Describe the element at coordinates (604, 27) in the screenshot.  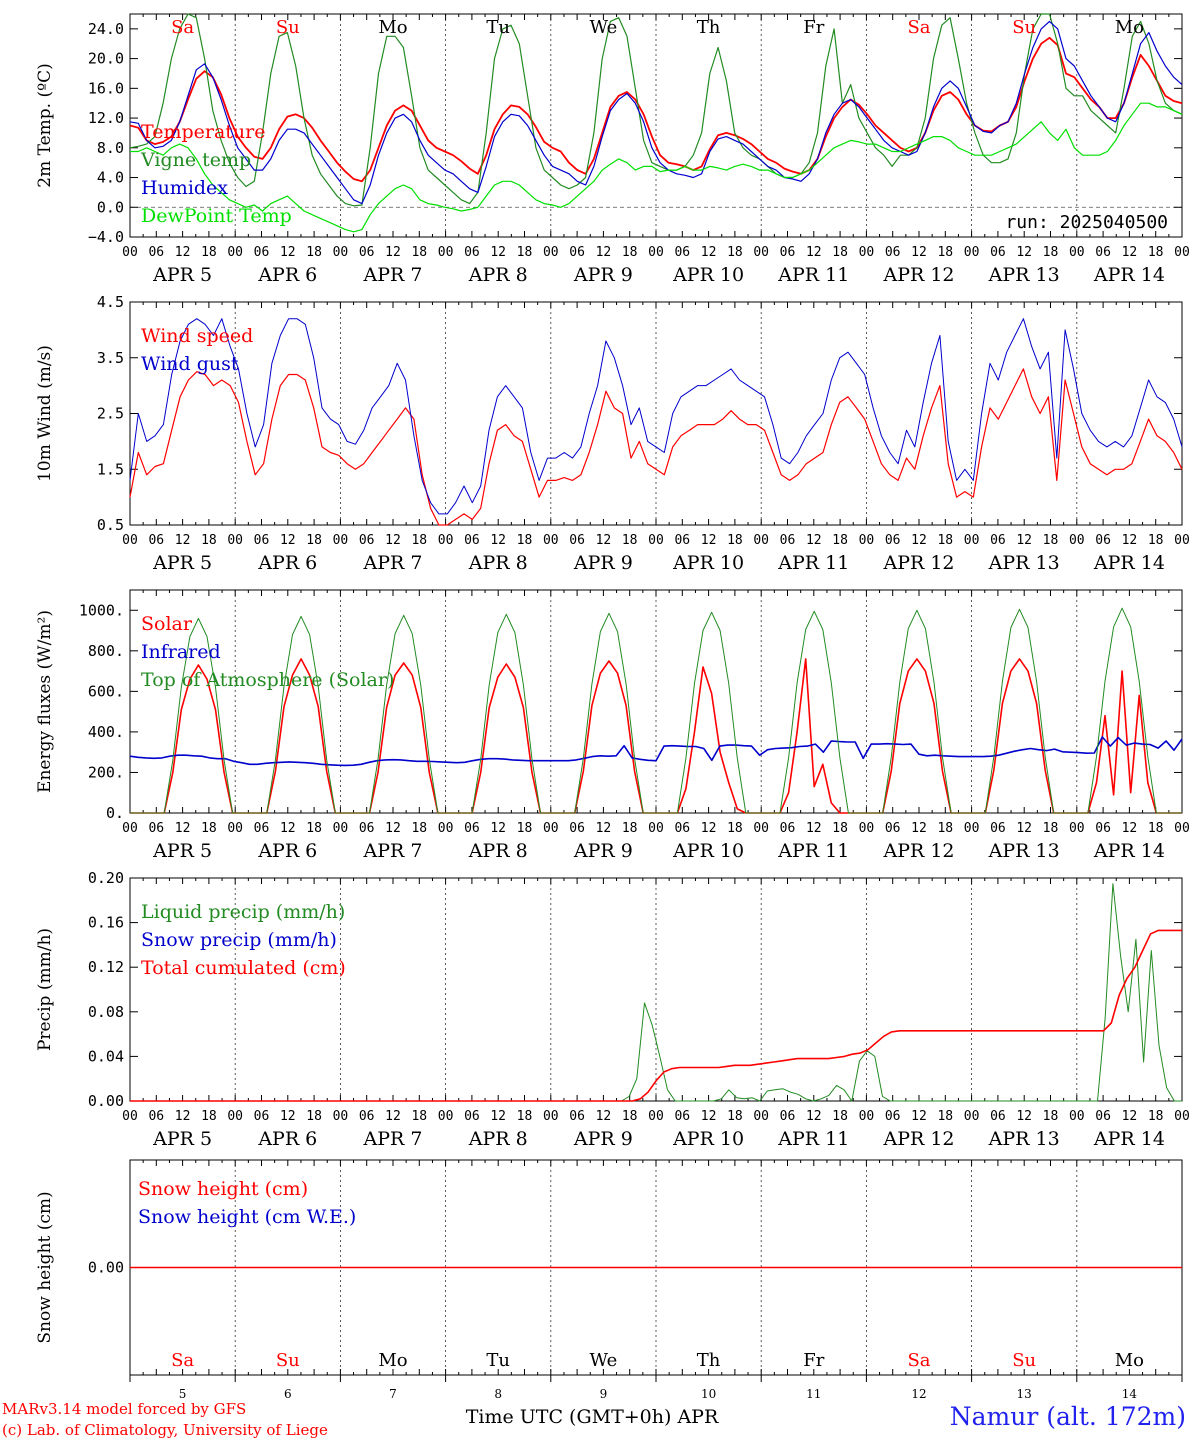
I see `weekday-label: We` at that location.